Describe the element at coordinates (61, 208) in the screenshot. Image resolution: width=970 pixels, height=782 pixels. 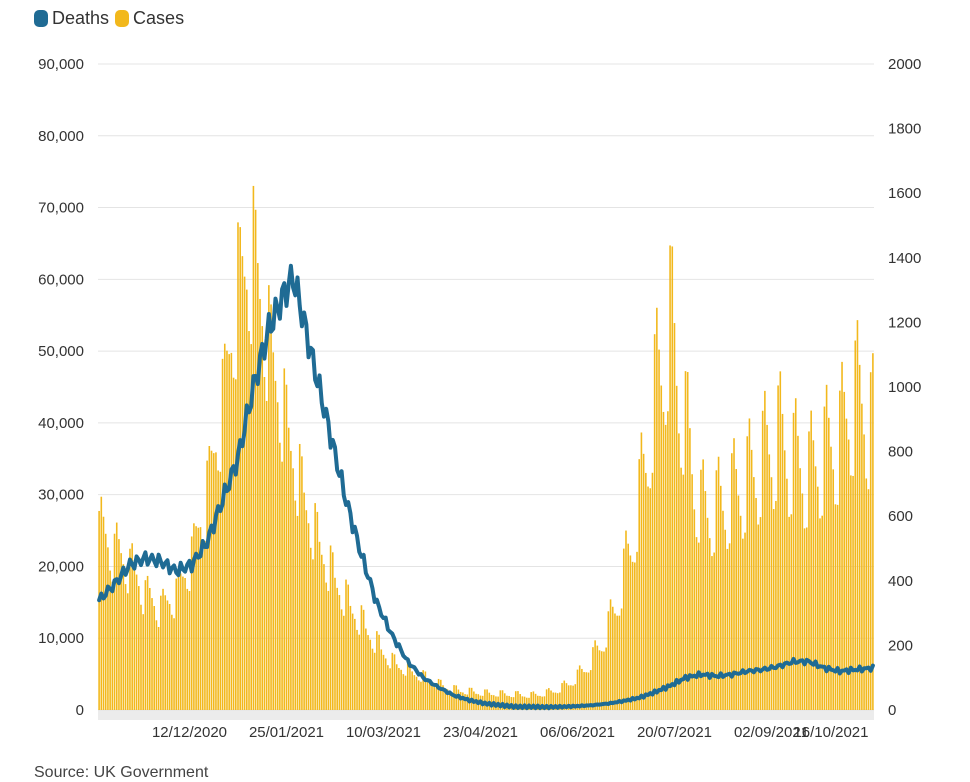
I see `left-tick-label: 70,000` at that location.